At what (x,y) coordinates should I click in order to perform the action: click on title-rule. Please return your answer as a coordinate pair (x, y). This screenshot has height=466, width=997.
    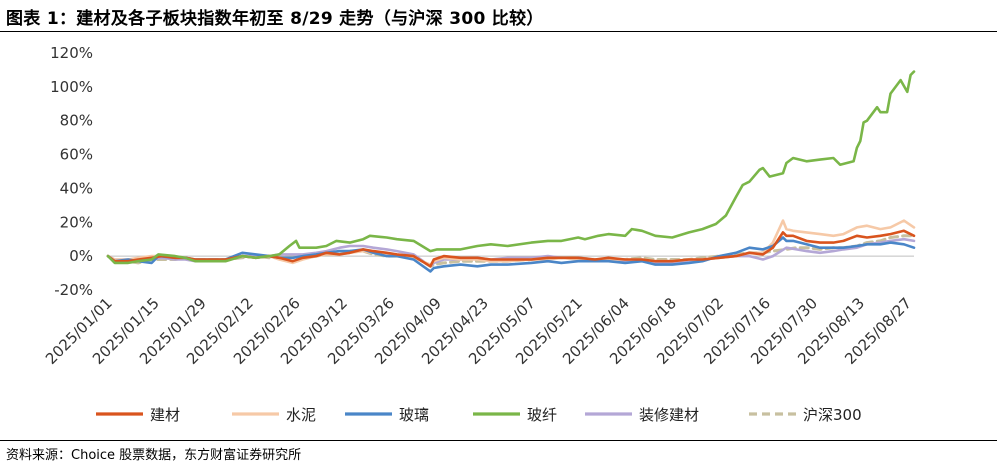
    Looking at the image, I should click on (498, 31).